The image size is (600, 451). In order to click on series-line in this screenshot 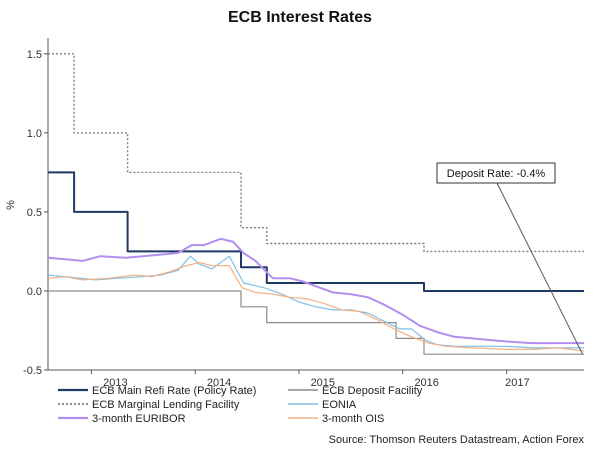, I will do `click(316, 322)`.